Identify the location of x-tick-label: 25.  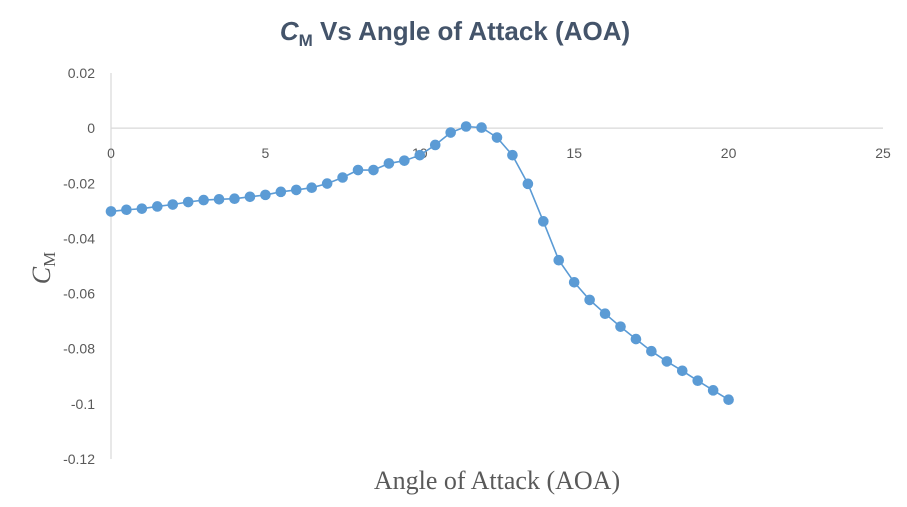
(883, 153).